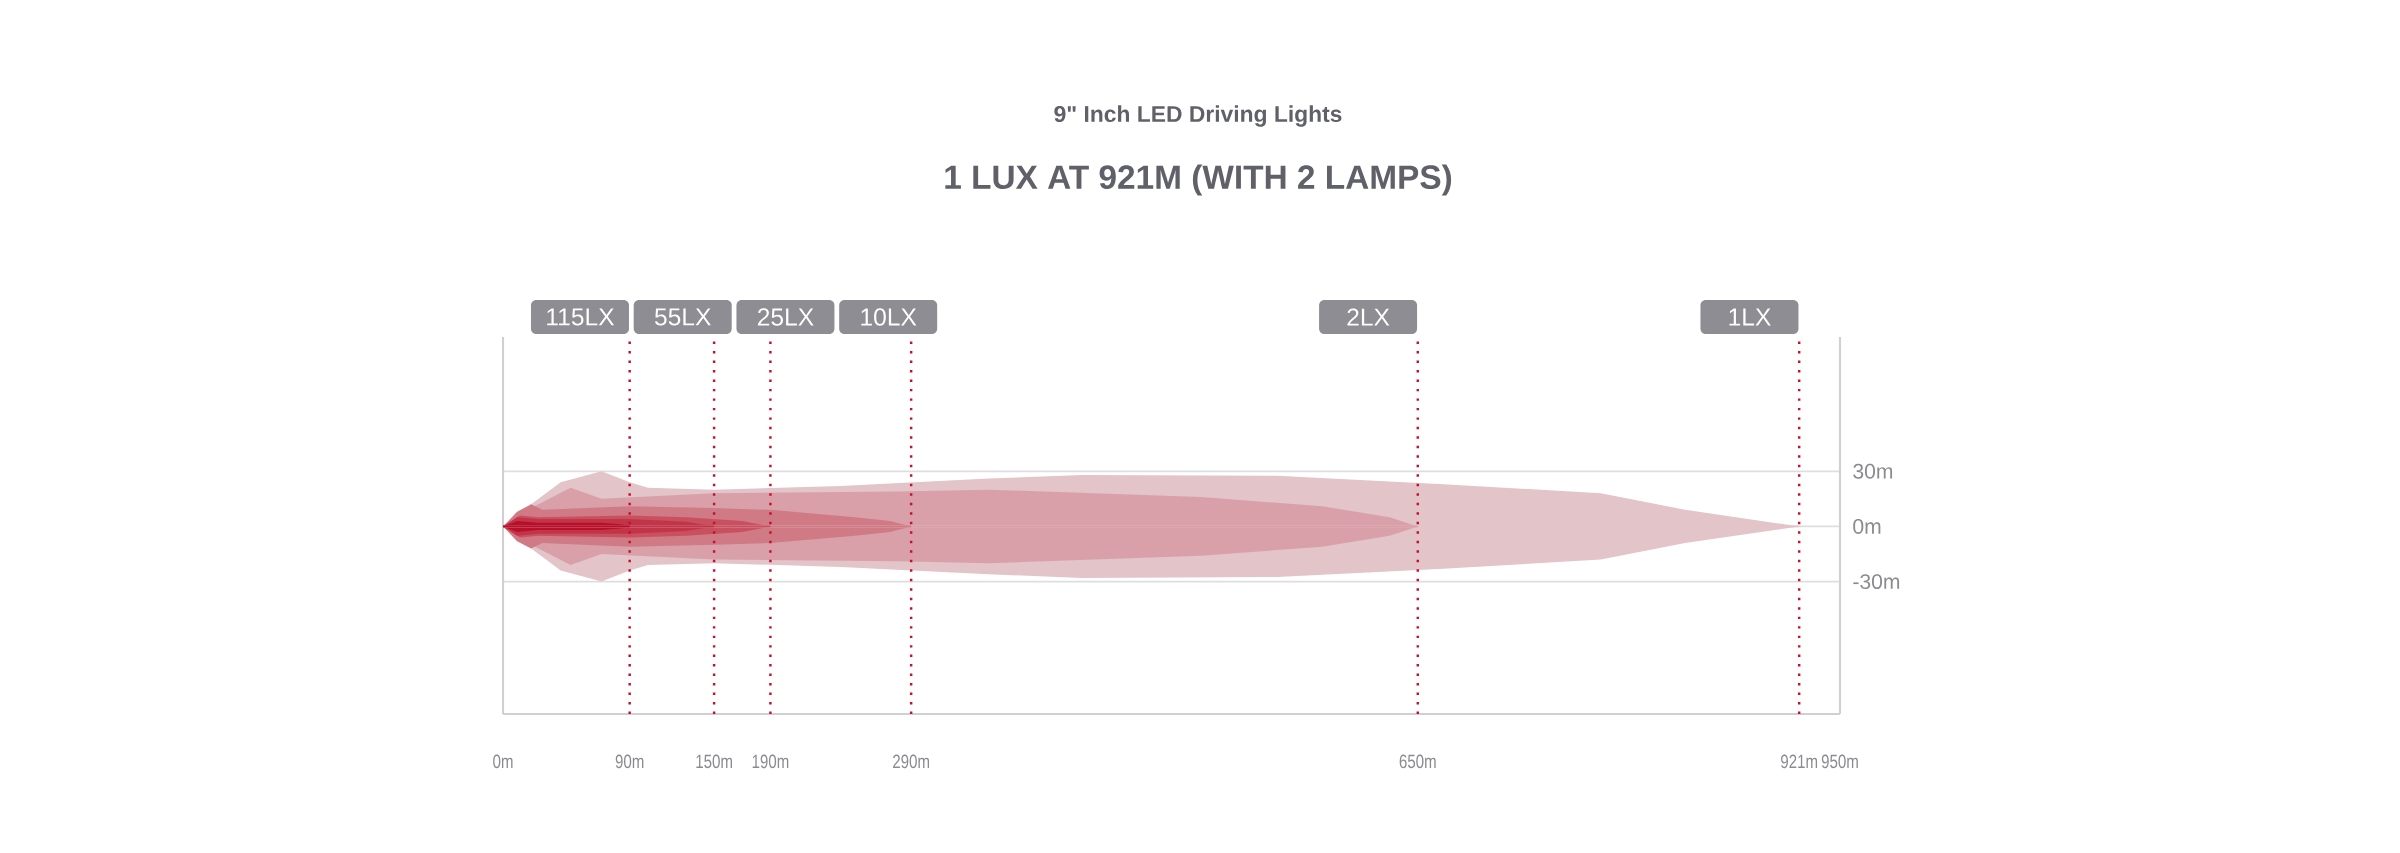 Image resolution: width=2400 pixels, height=853 pixels. Describe the element at coordinates (581, 317) in the screenshot. I see `ref-line-label: 115LX` at that location.